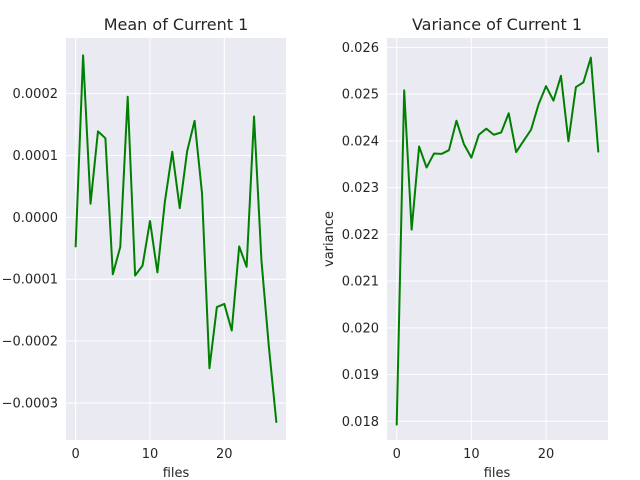 This screenshot has width=640, height=480. Describe the element at coordinates (360, 282) in the screenshot. I see `y-tick-label-variance: 0.021` at that location.